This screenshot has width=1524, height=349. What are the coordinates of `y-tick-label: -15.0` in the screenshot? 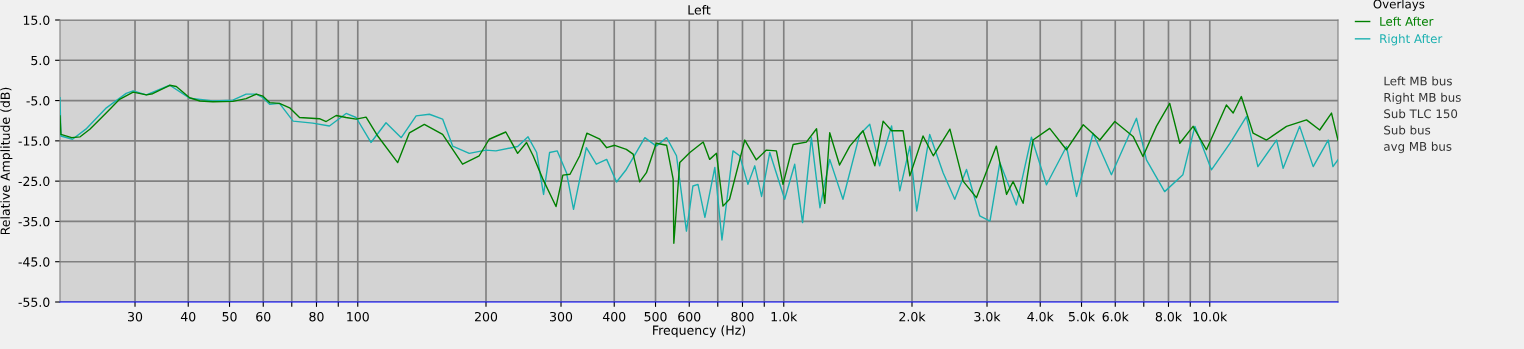 It's located at (34, 141).